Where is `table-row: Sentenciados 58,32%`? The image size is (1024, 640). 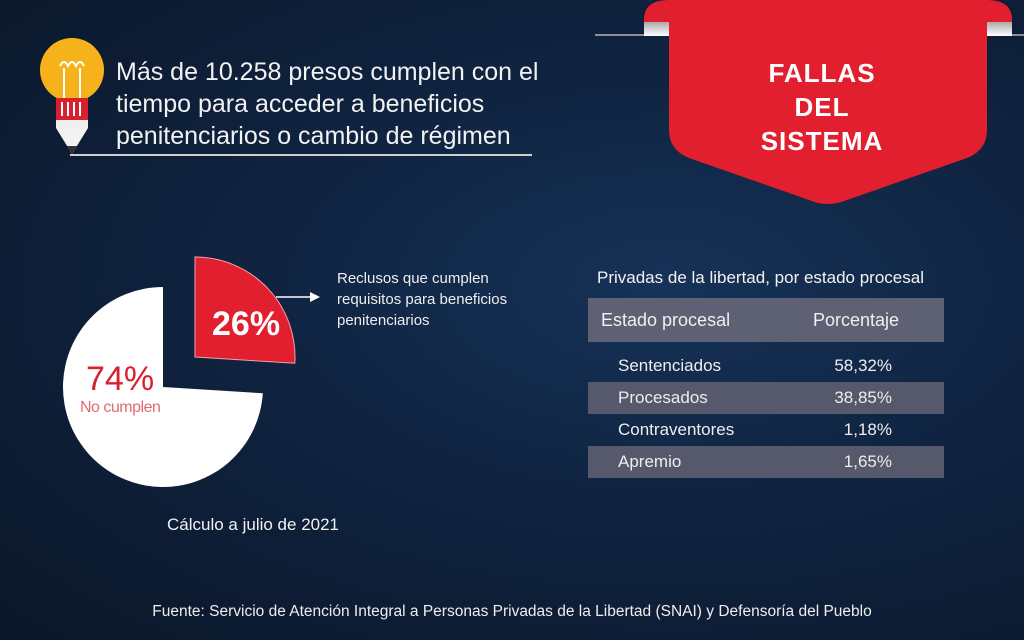
table-row: Sentenciados 58,32% is located at coordinates (766, 366).